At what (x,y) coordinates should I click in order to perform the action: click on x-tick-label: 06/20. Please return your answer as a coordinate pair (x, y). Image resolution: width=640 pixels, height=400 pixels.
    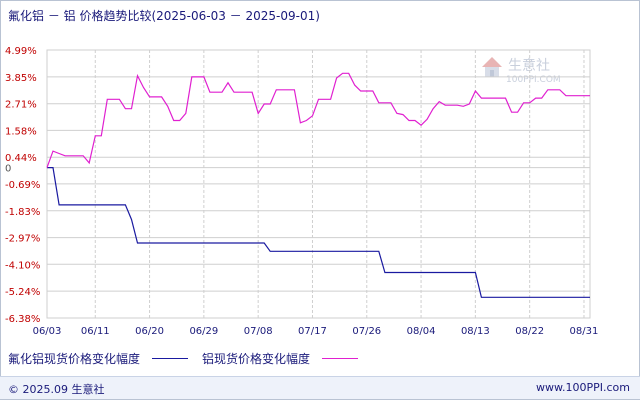
    Looking at the image, I should click on (149, 331).